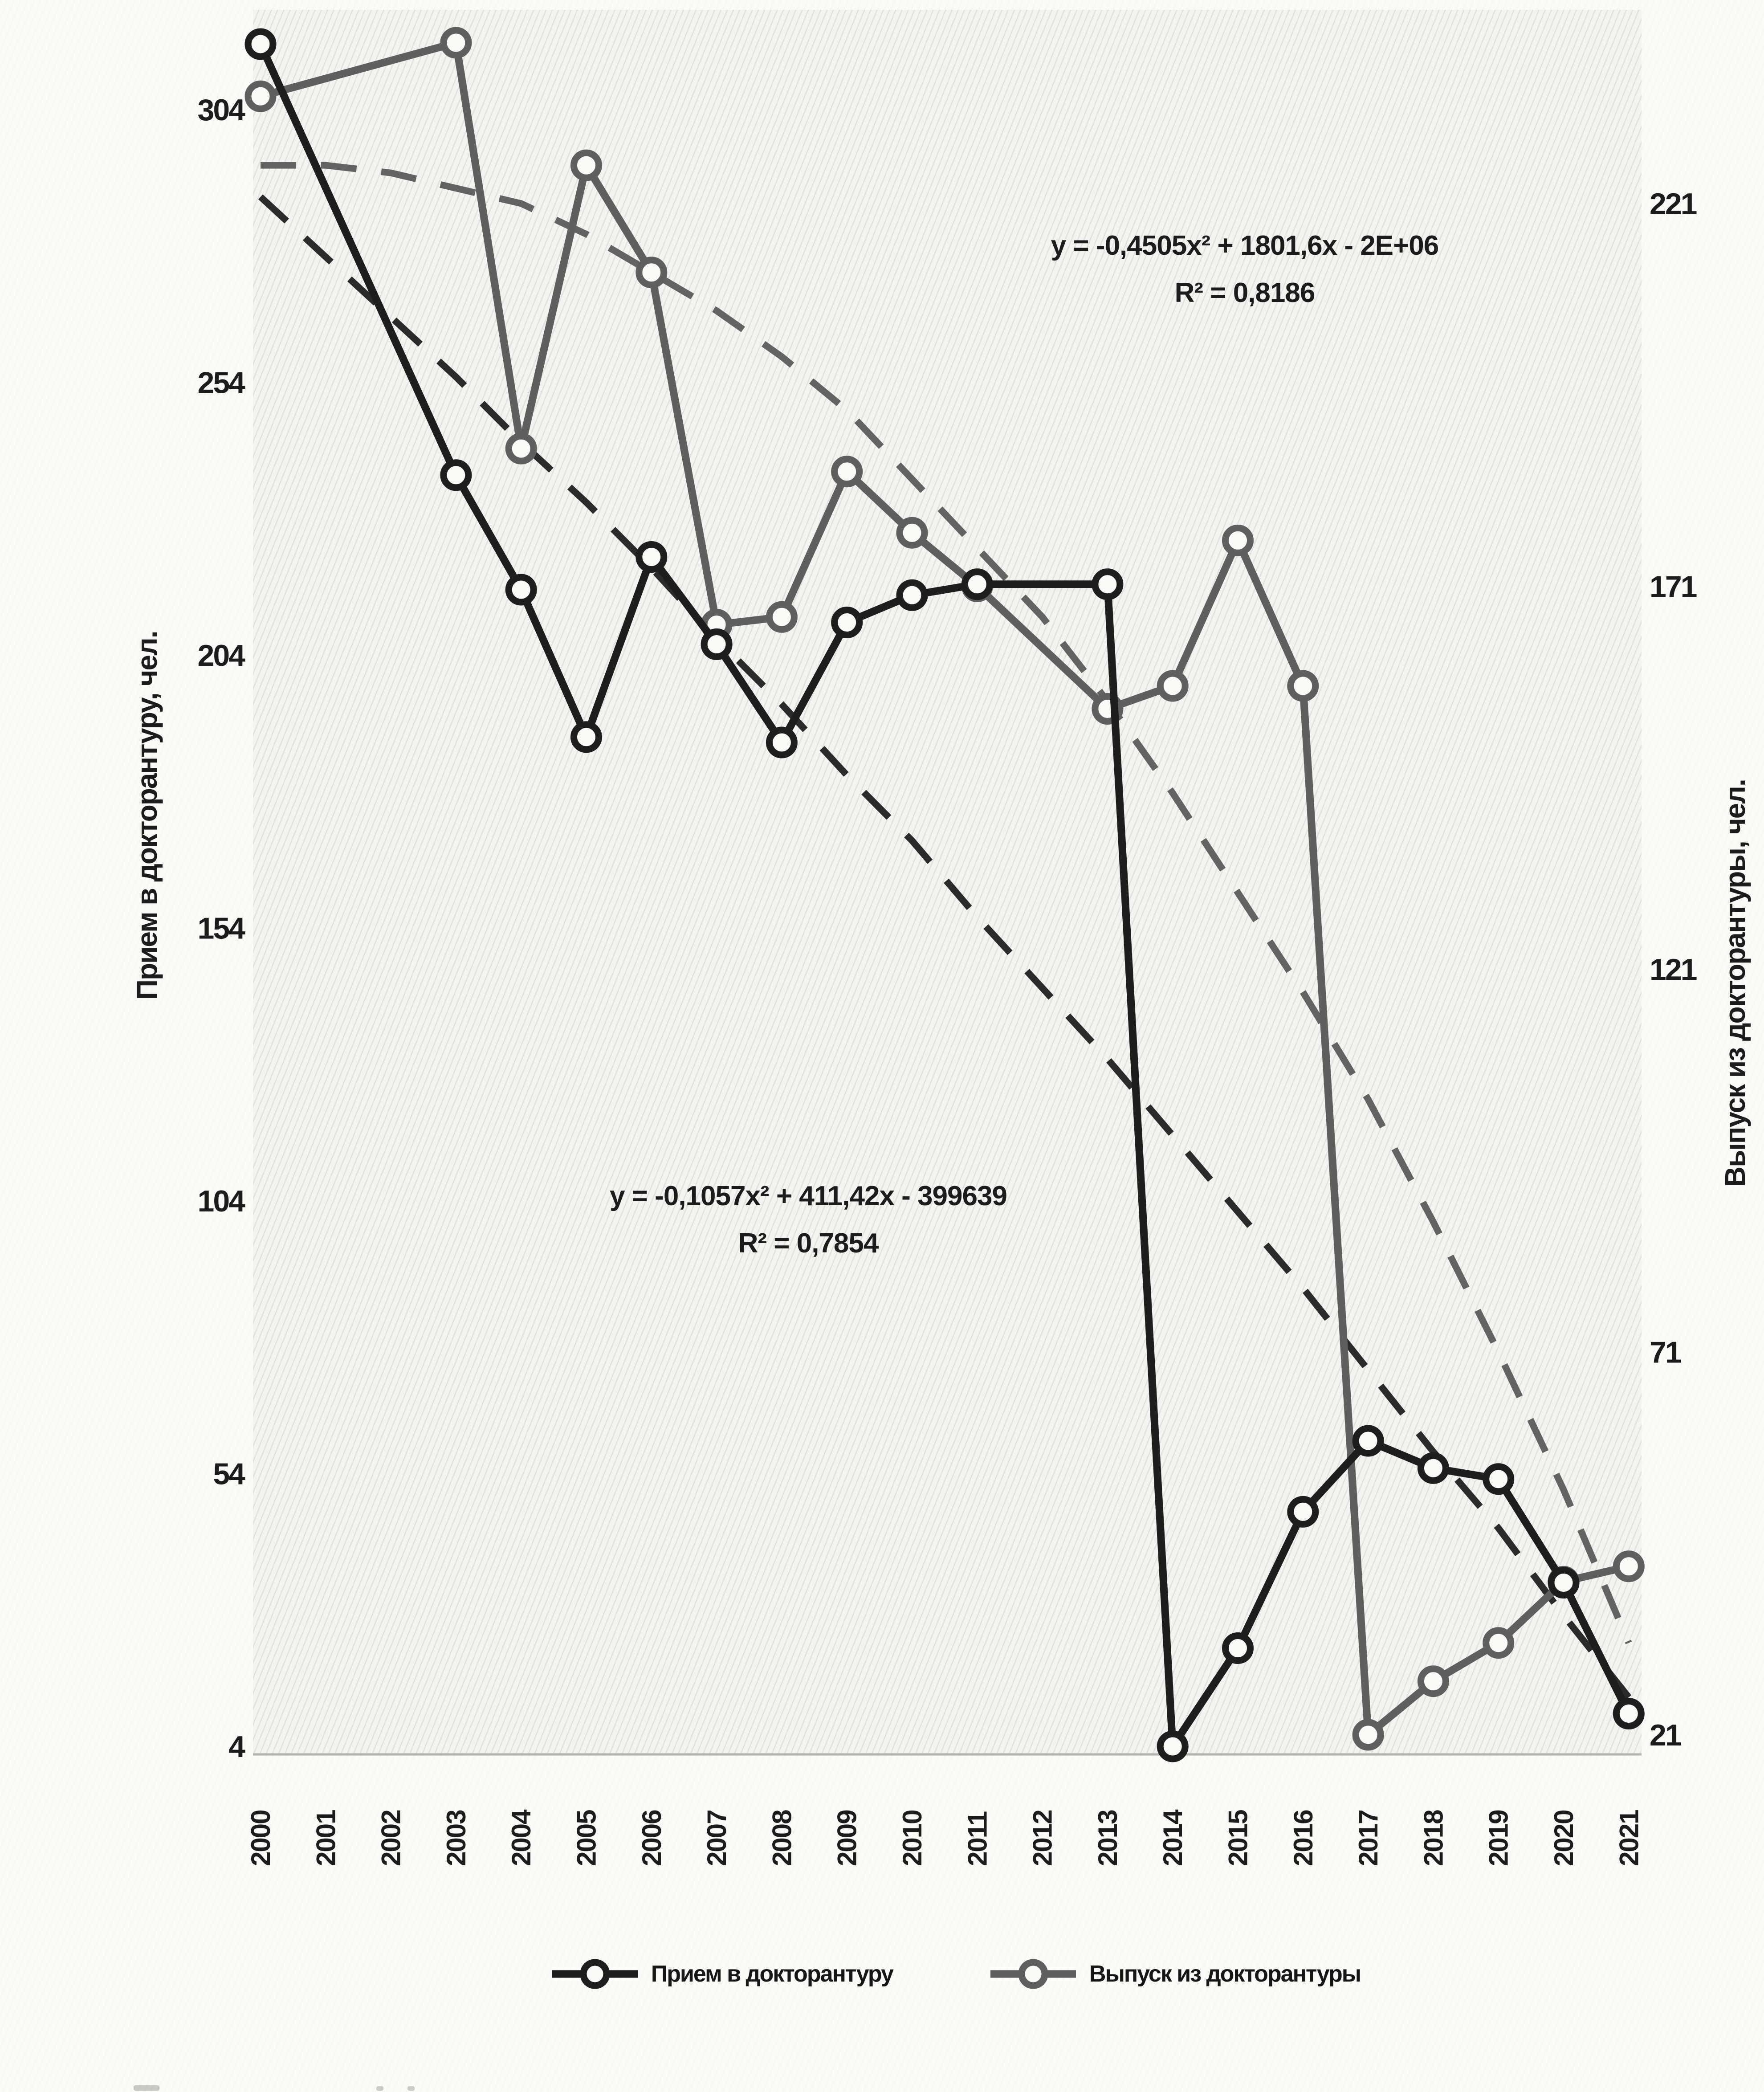 This screenshot has width=1764, height=2092. What do you see at coordinates (1303, 1838) in the screenshot?
I see `year-label-2016: 2016` at bounding box center [1303, 1838].